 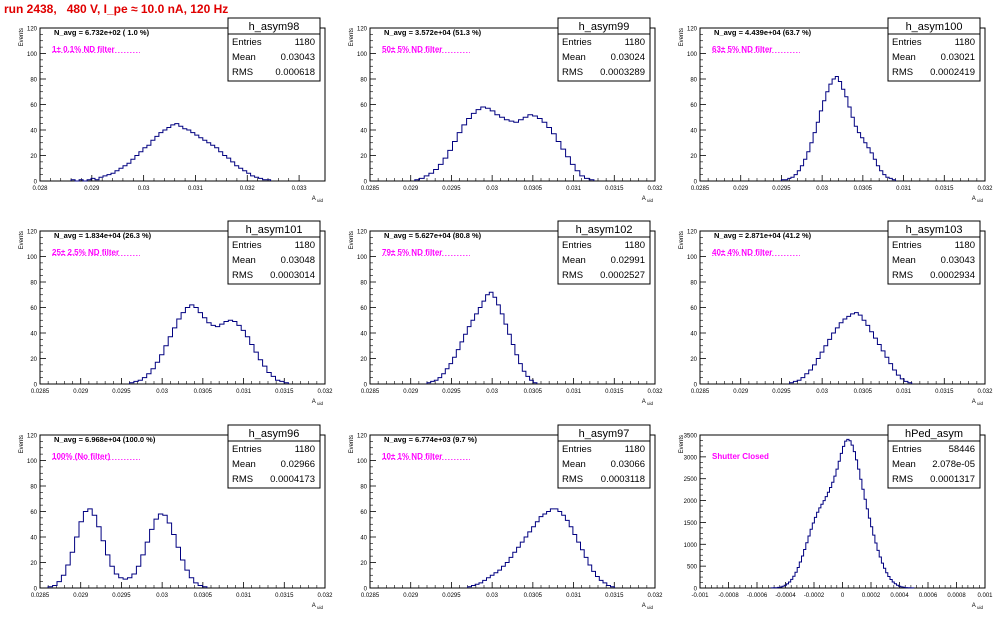 I want to click on y-tick-label: 0, so click(x=36, y=590).